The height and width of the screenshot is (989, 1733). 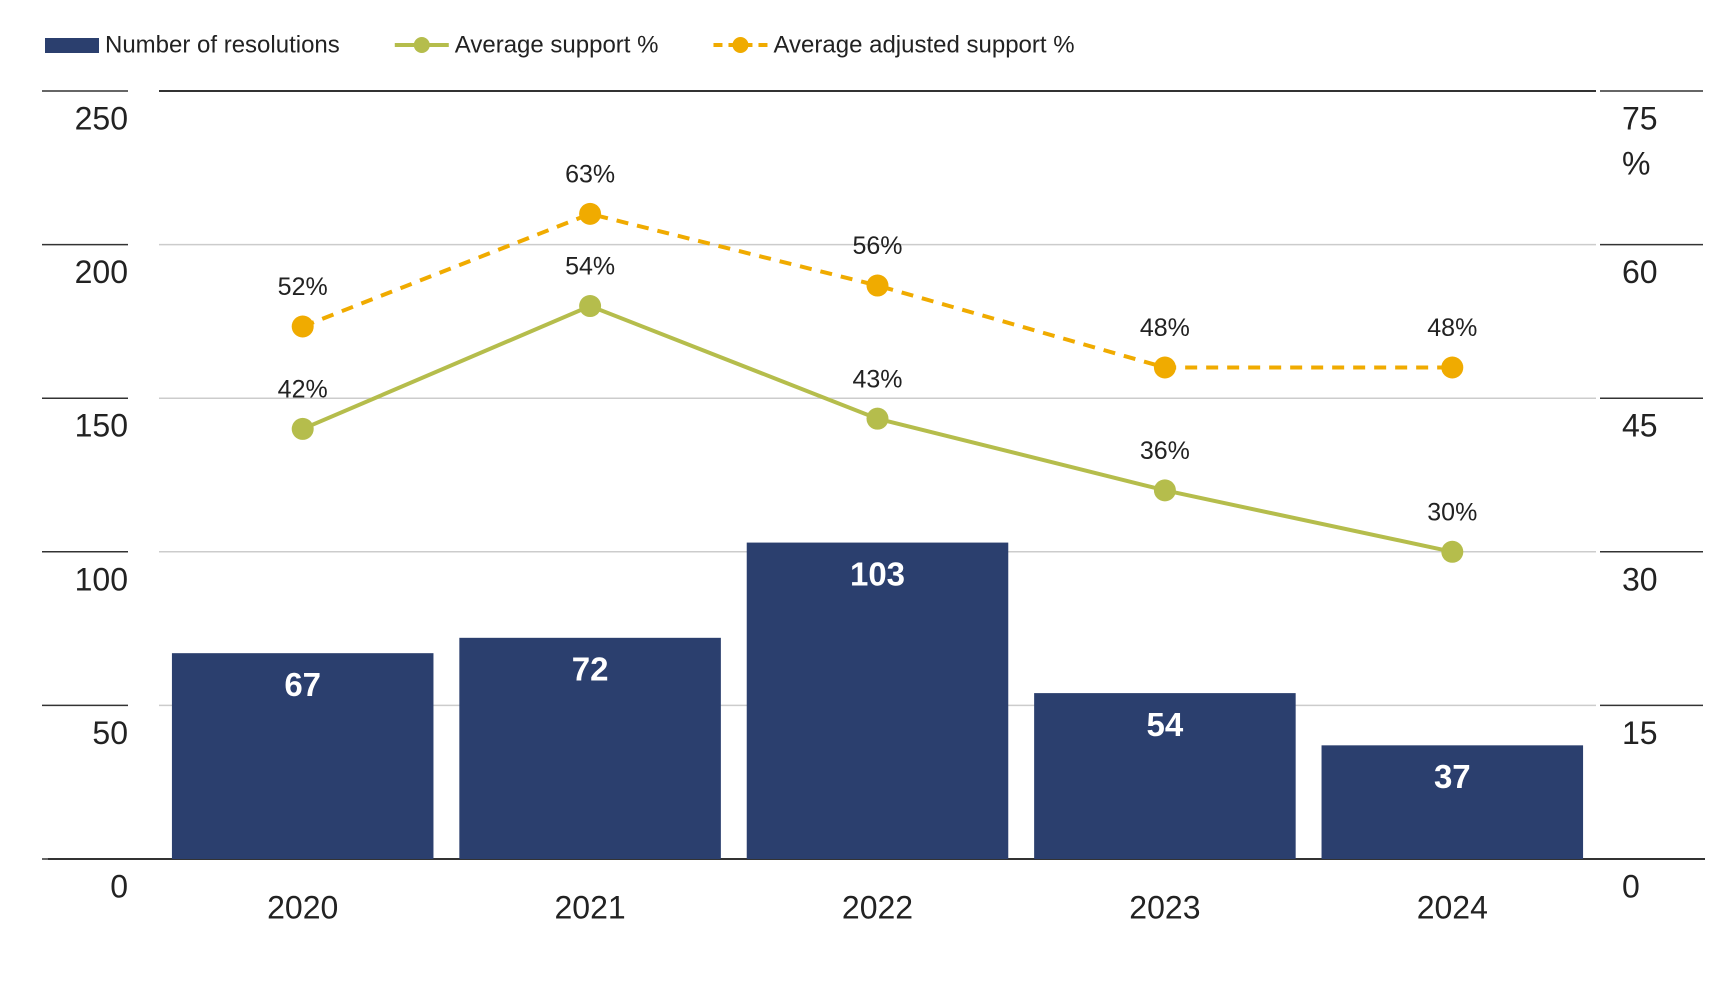 I want to click on y-tick-label: 100, so click(x=101, y=579).